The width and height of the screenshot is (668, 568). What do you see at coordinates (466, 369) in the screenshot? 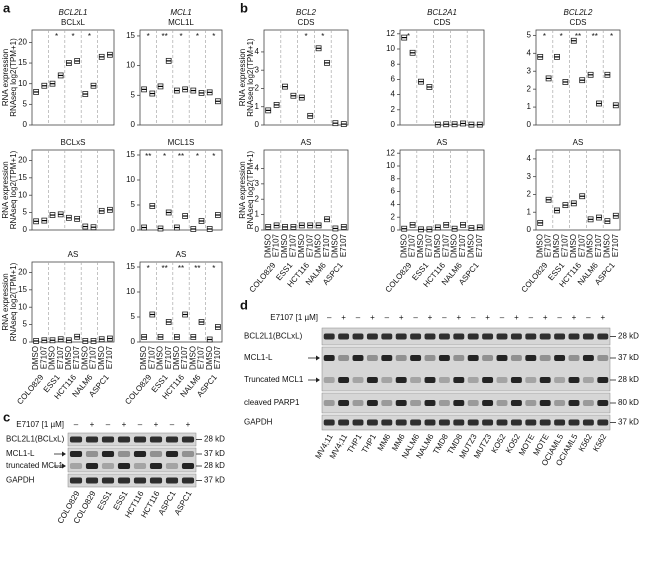
I see `blot-strip` at bounding box center [466, 369].